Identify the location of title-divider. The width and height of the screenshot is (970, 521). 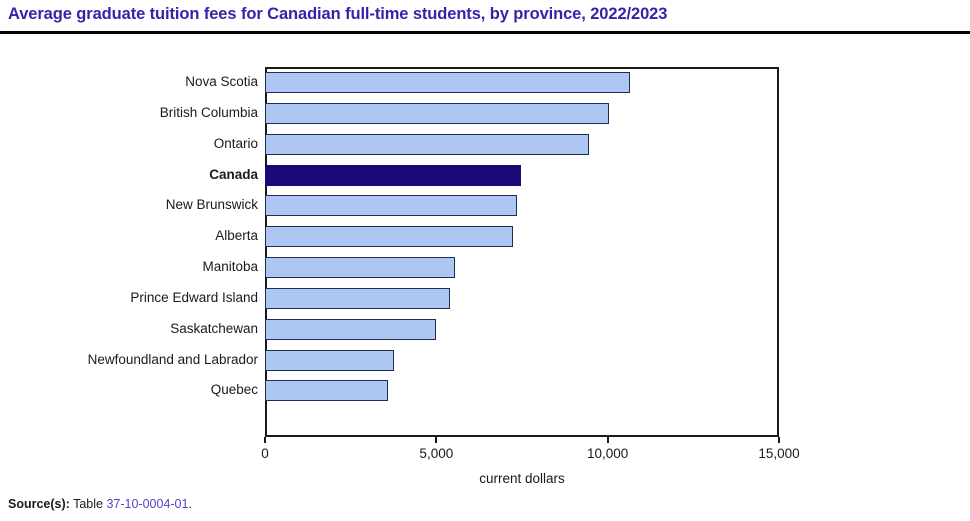
(485, 32).